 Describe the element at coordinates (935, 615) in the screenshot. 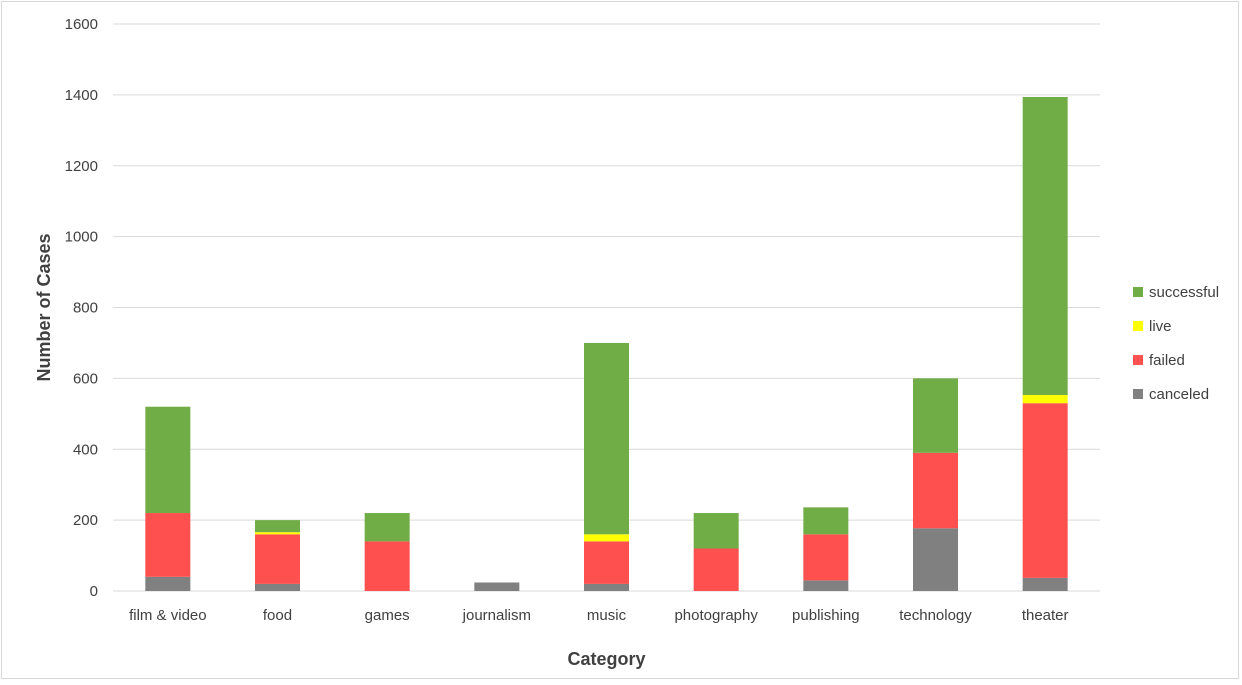

I see `x-tick-label: technology` at that location.